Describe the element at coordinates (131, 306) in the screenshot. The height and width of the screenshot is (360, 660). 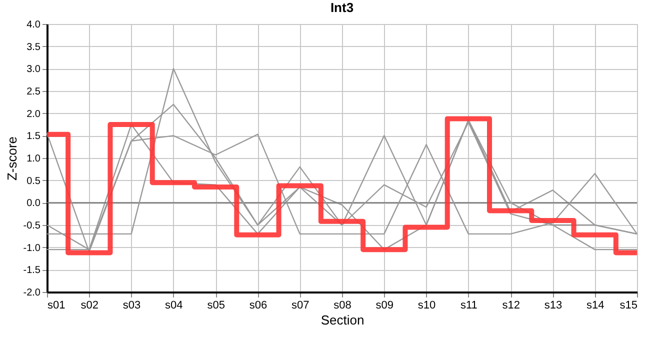
I see `x-tick-label: s03` at that location.